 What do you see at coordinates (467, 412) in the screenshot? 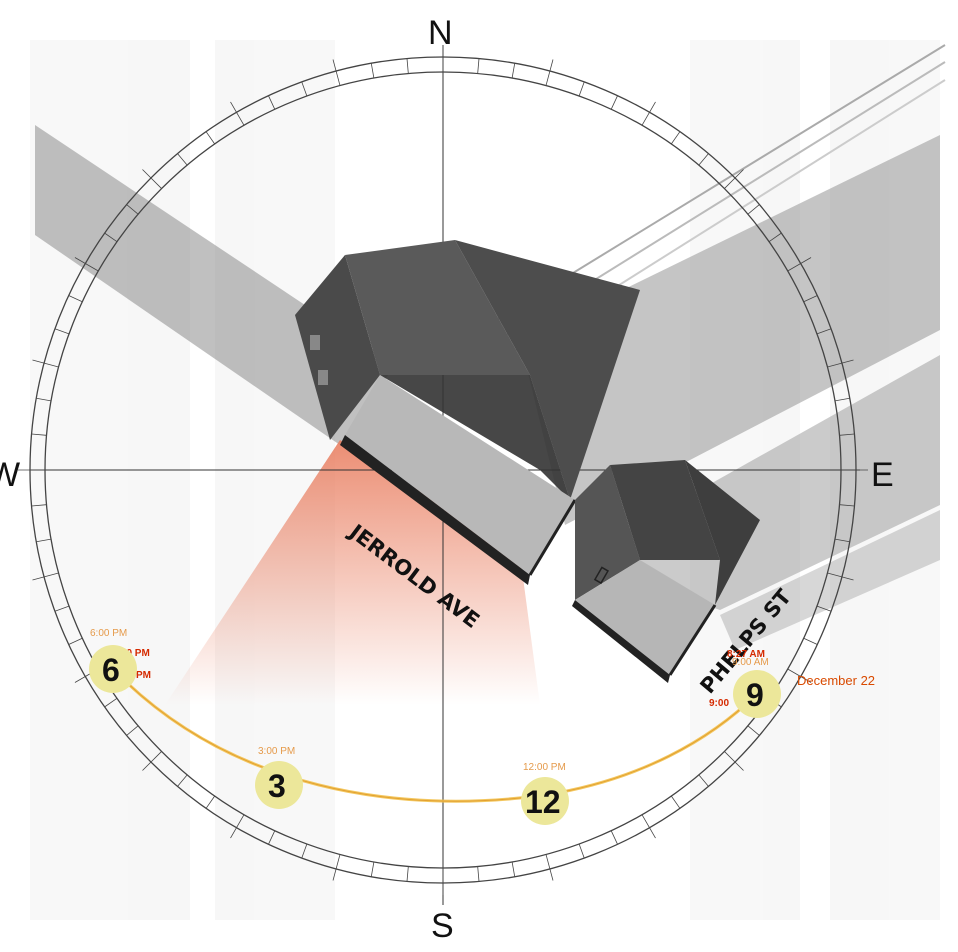
I see `building-main` at bounding box center [467, 412].